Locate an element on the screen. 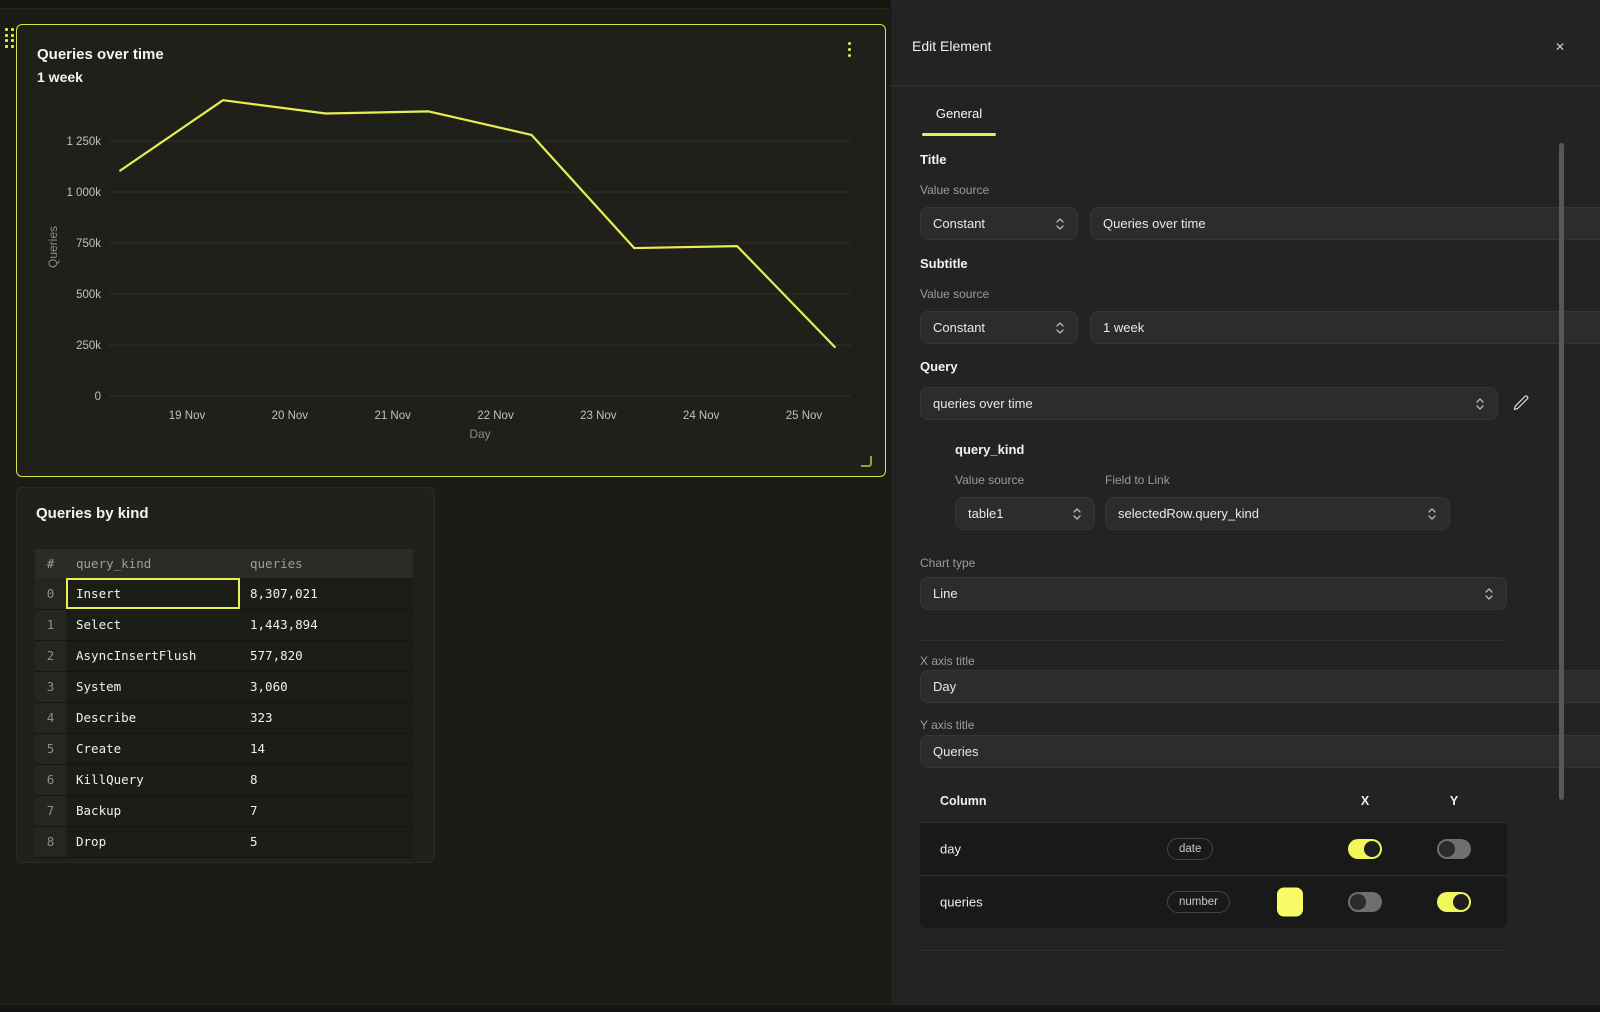 The image size is (1600, 1012). column-queries-x-toggle is located at coordinates (1365, 902).